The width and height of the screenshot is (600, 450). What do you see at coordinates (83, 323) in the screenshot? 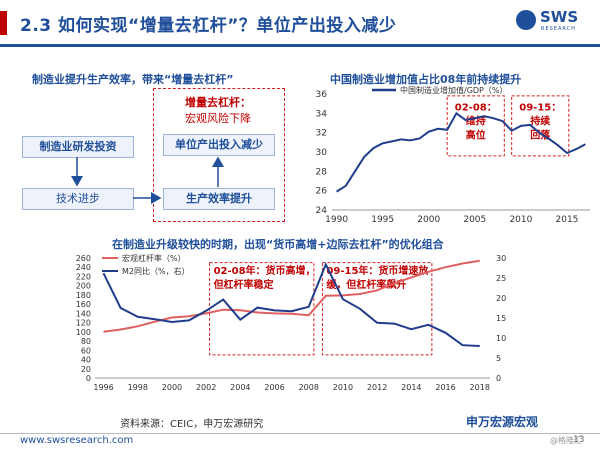
I see `chart2-y-left-tick-label: 120` at bounding box center [83, 323].